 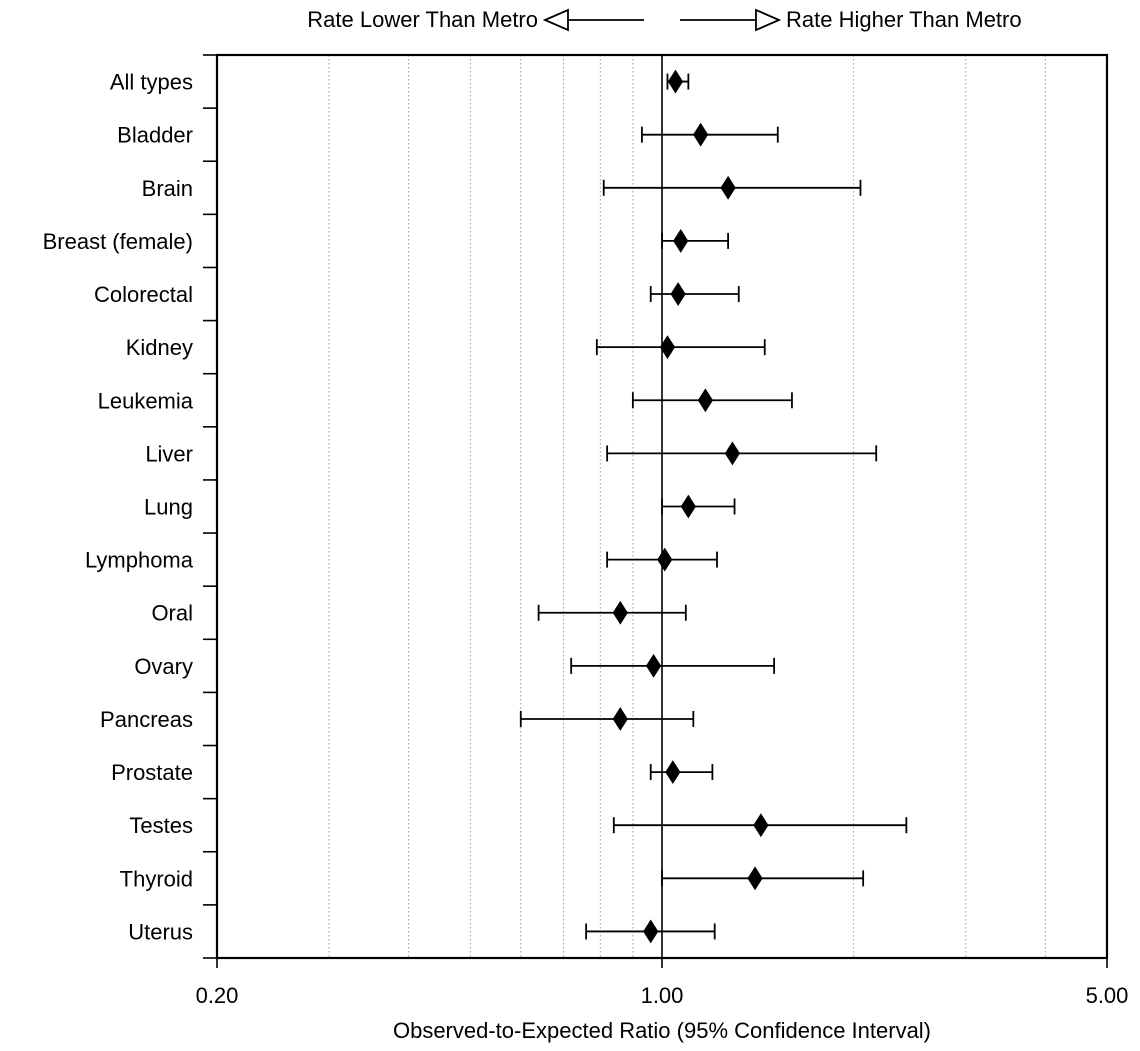 What do you see at coordinates (146, 719) in the screenshot?
I see `category-label: Pancreas` at bounding box center [146, 719].